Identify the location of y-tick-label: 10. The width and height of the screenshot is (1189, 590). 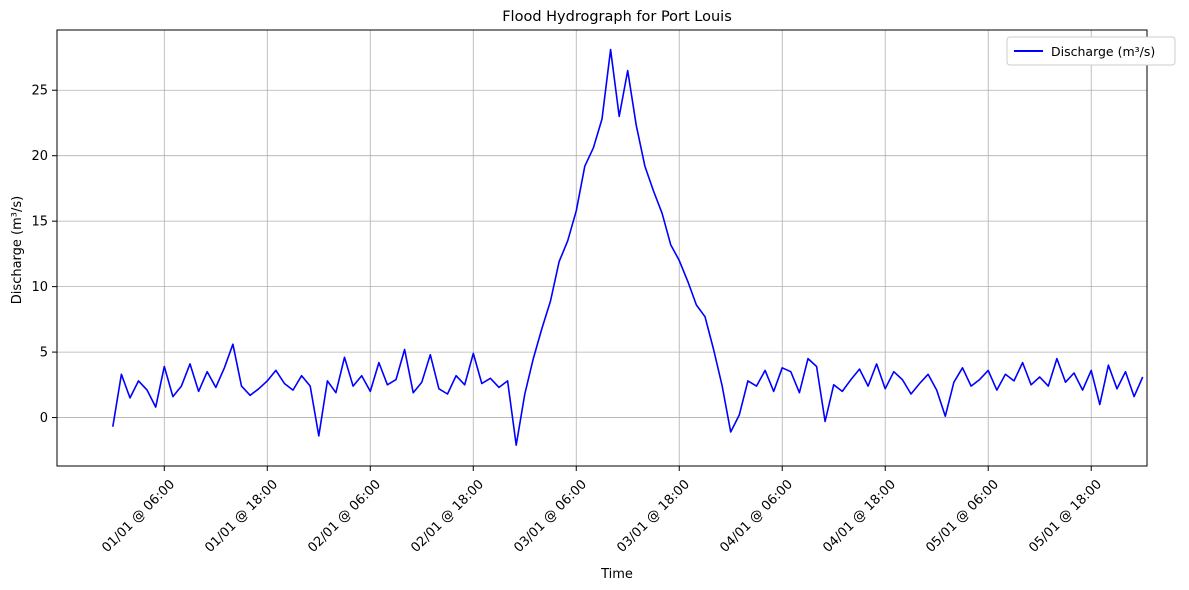
(39, 287).